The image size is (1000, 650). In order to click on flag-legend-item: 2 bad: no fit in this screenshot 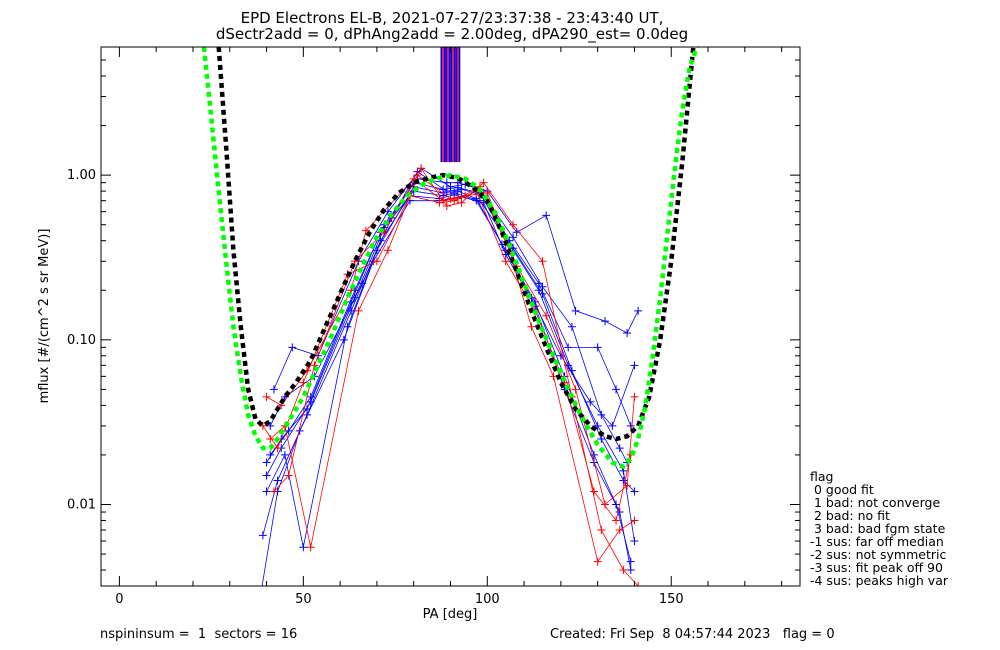, I will do `click(850, 515)`.